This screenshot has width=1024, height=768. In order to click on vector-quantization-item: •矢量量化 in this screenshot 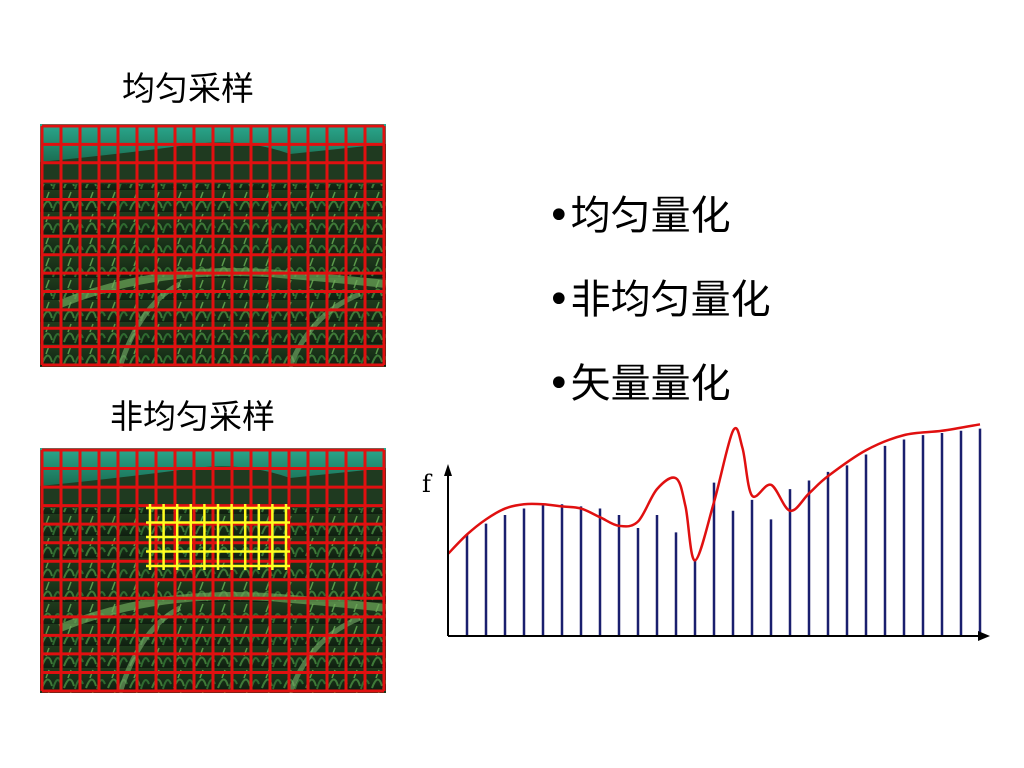, I will do `click(639, 384)`.